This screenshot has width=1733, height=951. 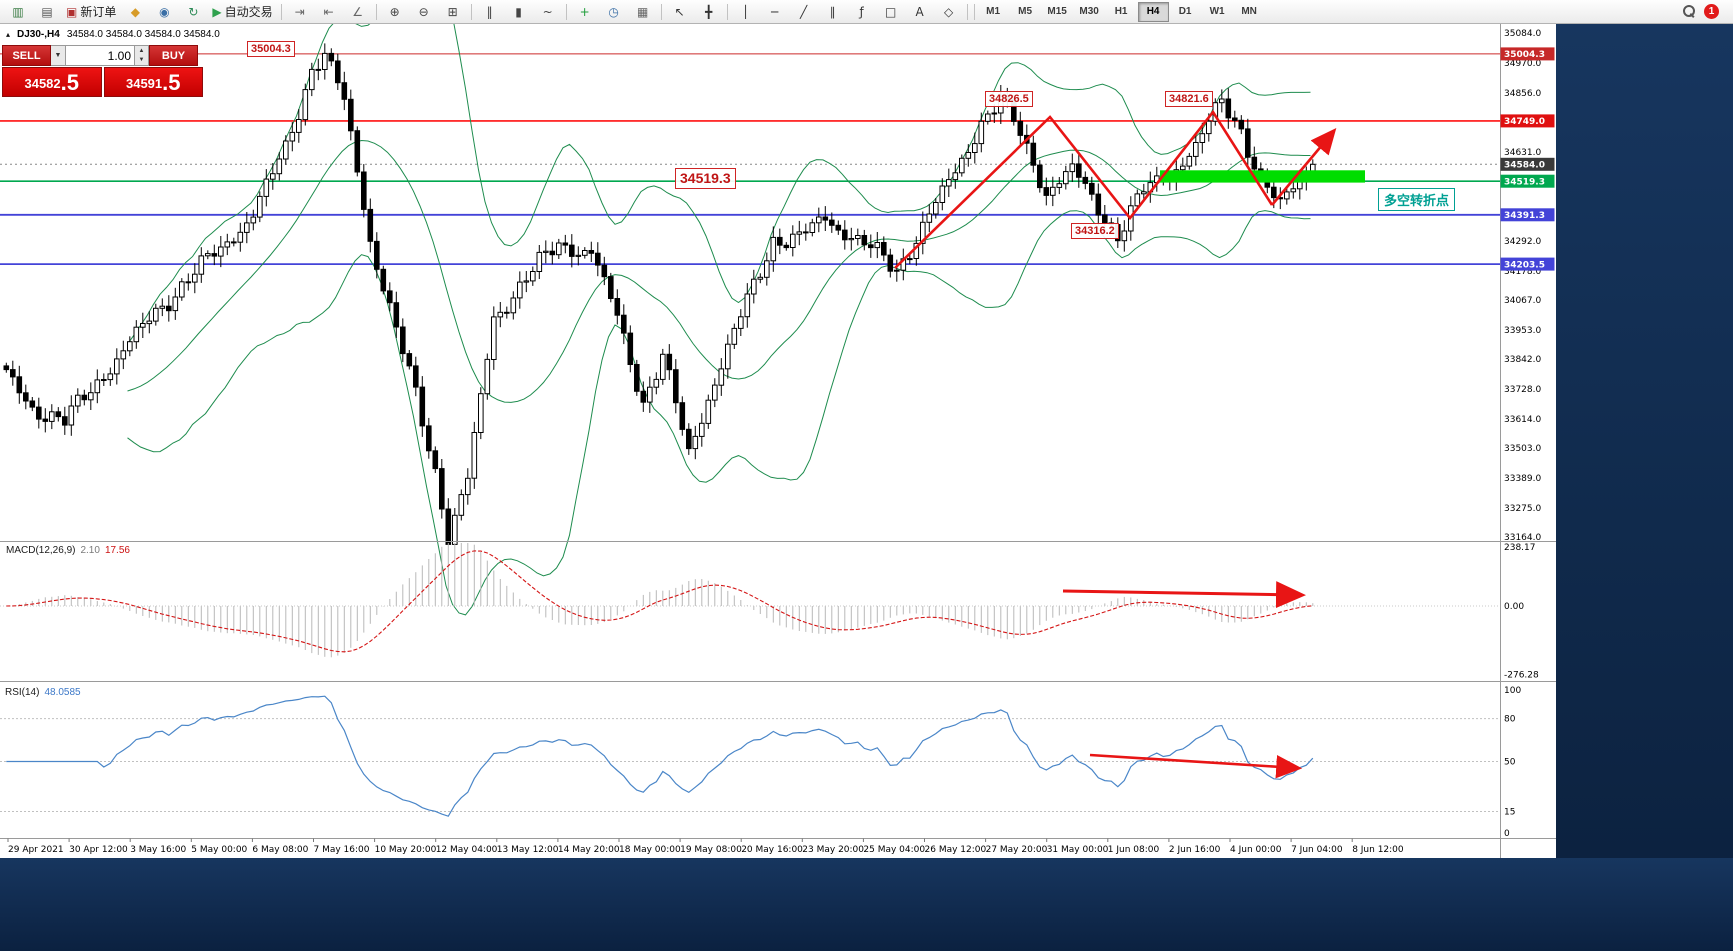 I want to click on one-click-toggle-icon: ▴, so click(x=8, y=34).